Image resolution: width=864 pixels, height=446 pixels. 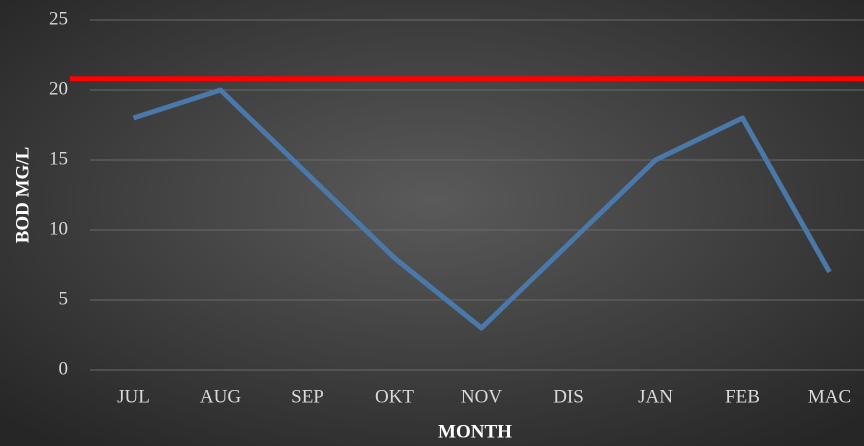 What do you see at coordinates (829, 396) in the screenshot?
I see `x-tick-label: MAC` at bounding box center [829, 396].